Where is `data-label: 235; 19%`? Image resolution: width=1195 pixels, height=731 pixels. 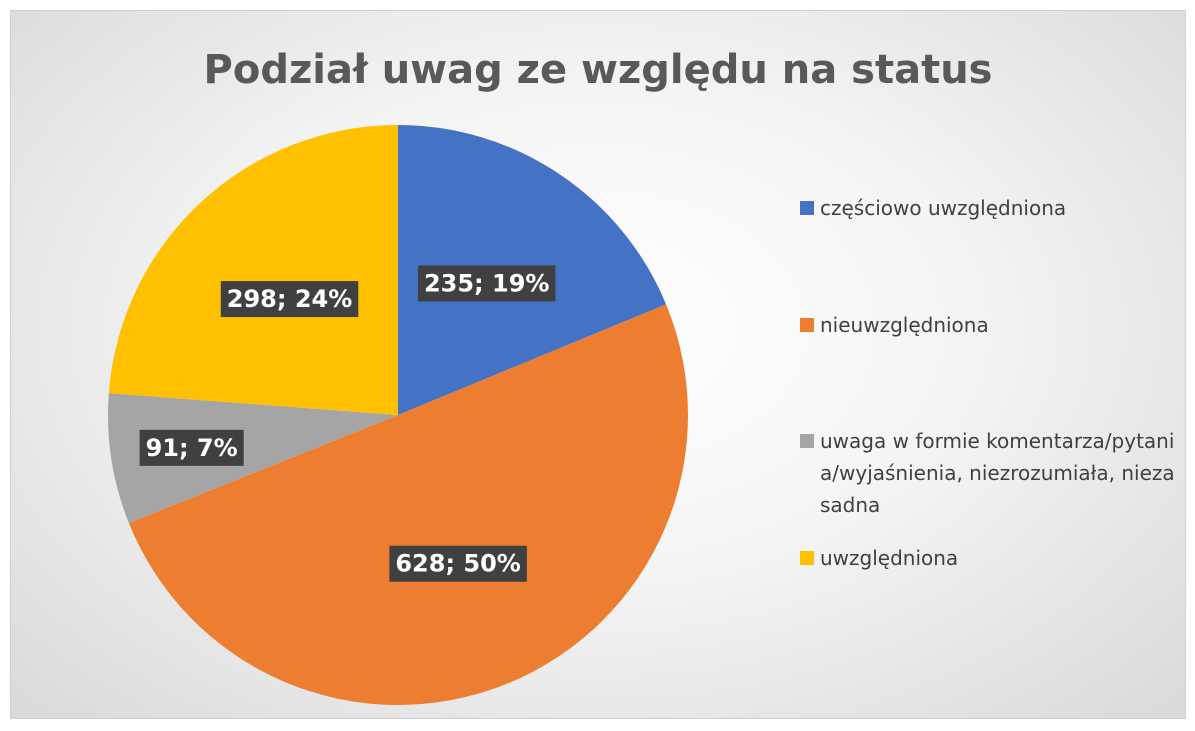
data-label: 235; 19% is located at coordinates (487, 283).